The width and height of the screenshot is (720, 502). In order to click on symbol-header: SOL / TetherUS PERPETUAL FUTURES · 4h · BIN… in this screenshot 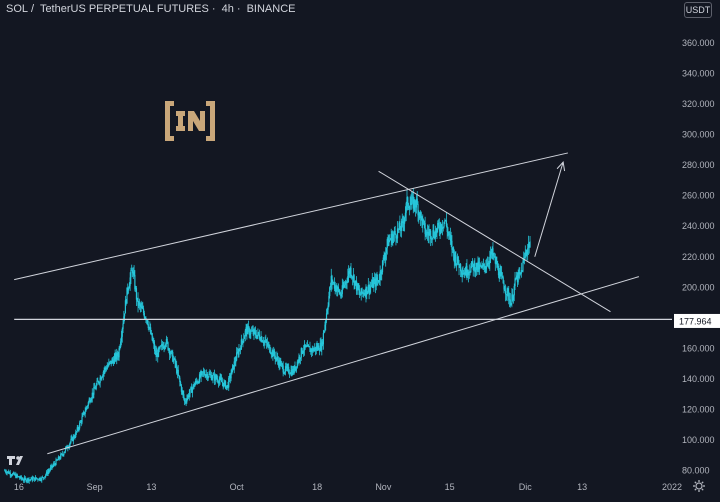, I will do `click(152, 10)`.